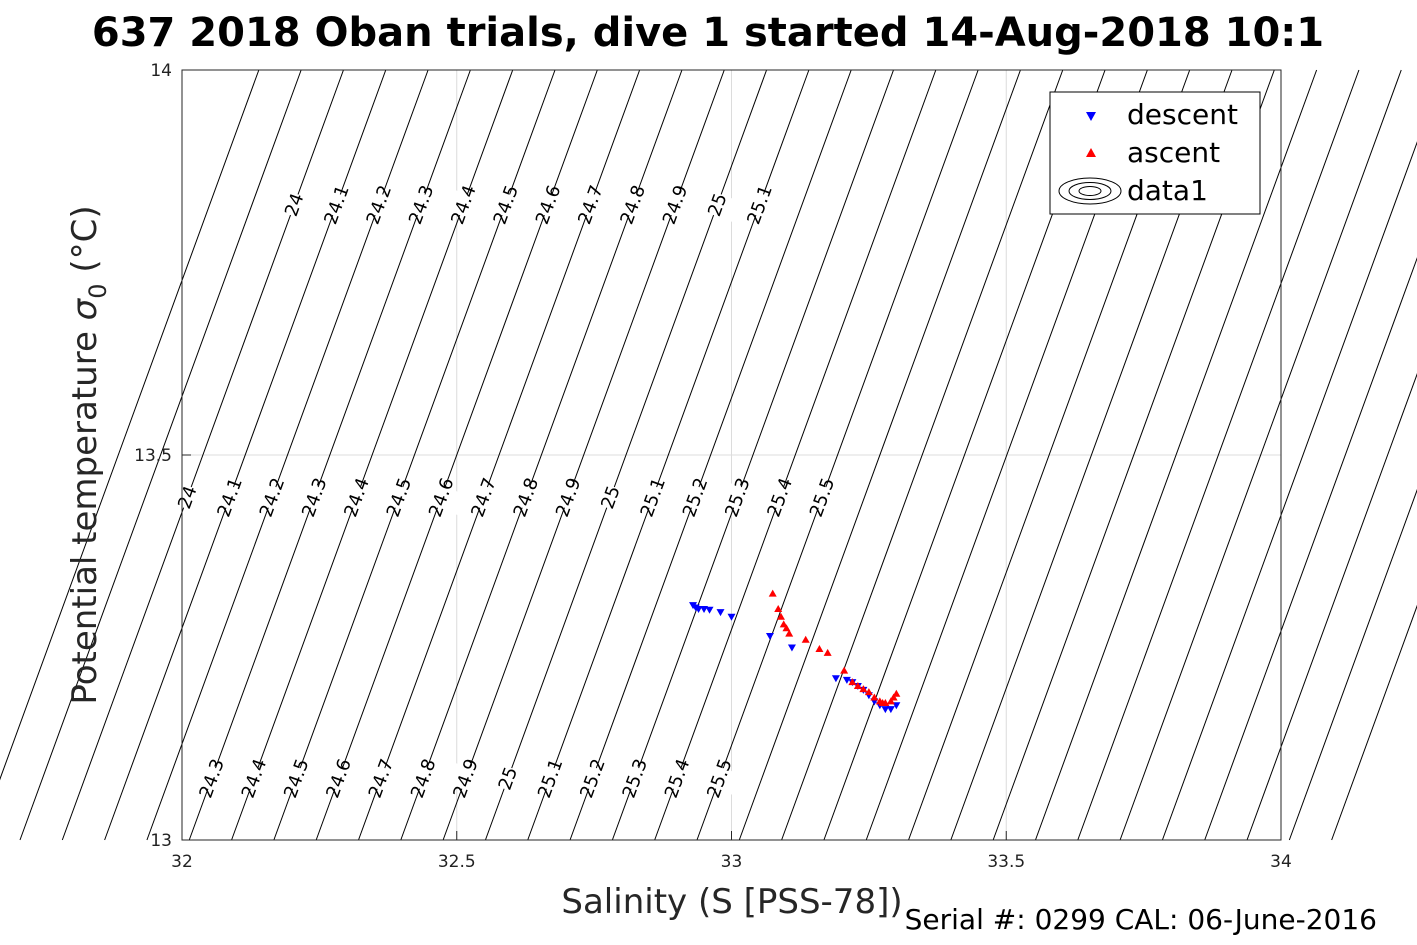  What do you see at coordinates (1090, 191) in the screenshot?
I see `legend-contour-icon` at bounding box center [1090, 191].